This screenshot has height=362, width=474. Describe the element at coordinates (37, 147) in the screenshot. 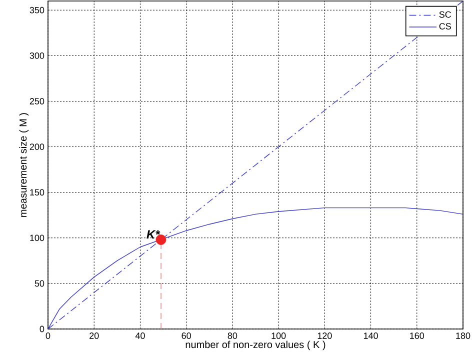

I see `y-tick-label: 200` at that location.